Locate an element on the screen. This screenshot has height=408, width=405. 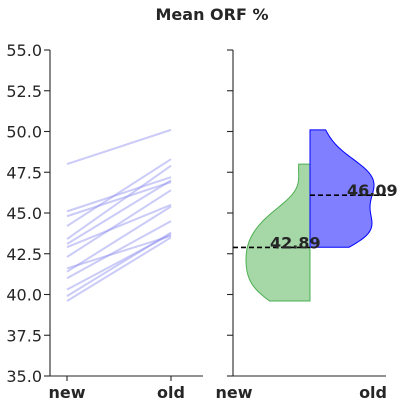
chart-title: Mean ORF % is located at coordinates (212, 14).